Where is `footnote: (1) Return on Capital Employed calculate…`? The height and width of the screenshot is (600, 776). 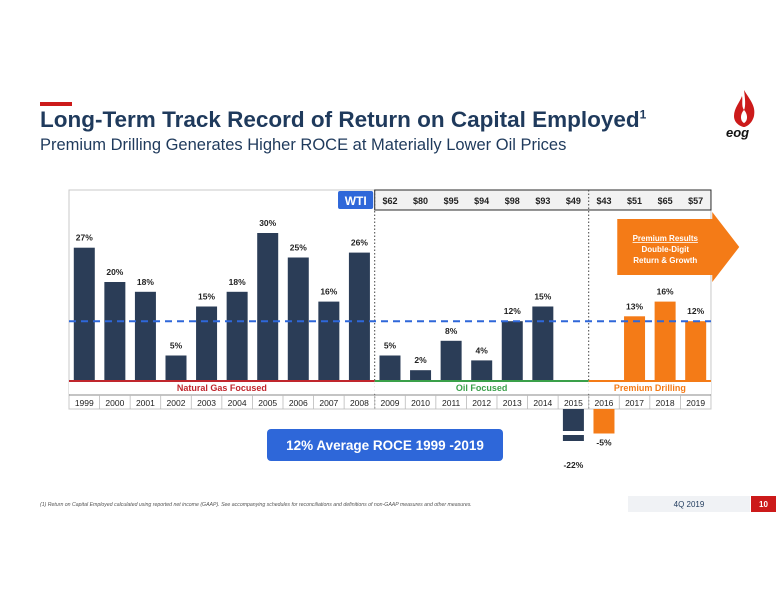 footnote: (1) Return on Capital Employed calculate… is located at coordinates (256, 505).